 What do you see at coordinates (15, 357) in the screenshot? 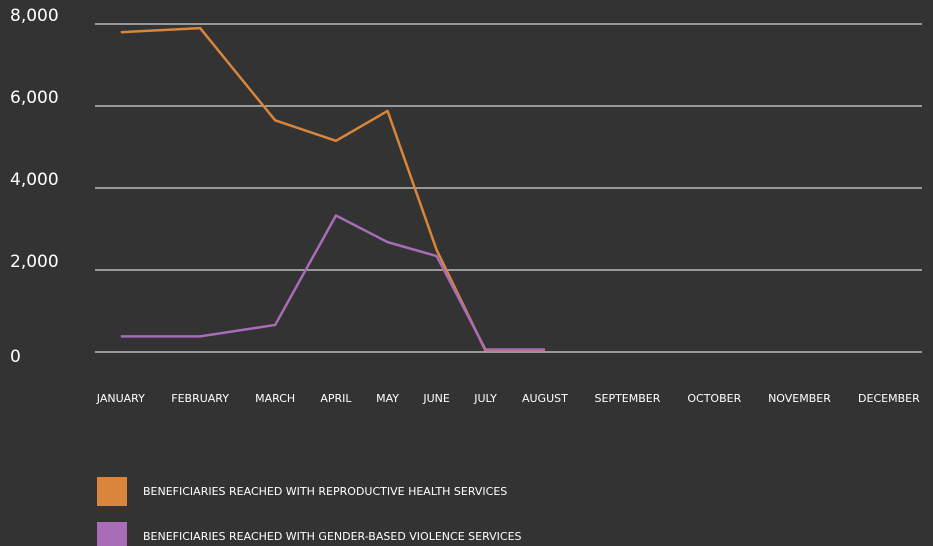
I see `y-tick-label: 0` at bounding box center [15, 357].